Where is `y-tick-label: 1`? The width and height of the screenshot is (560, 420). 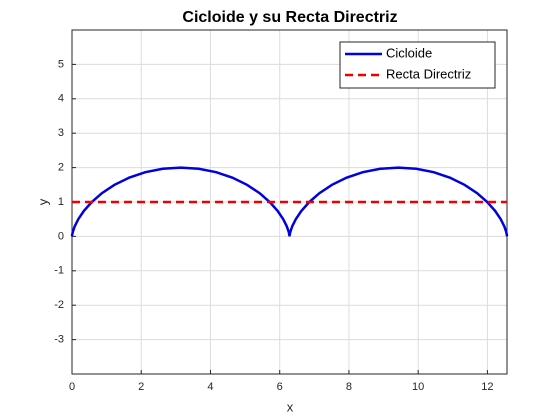
y-tick-label: 1 is located at coordinates (61, 202).